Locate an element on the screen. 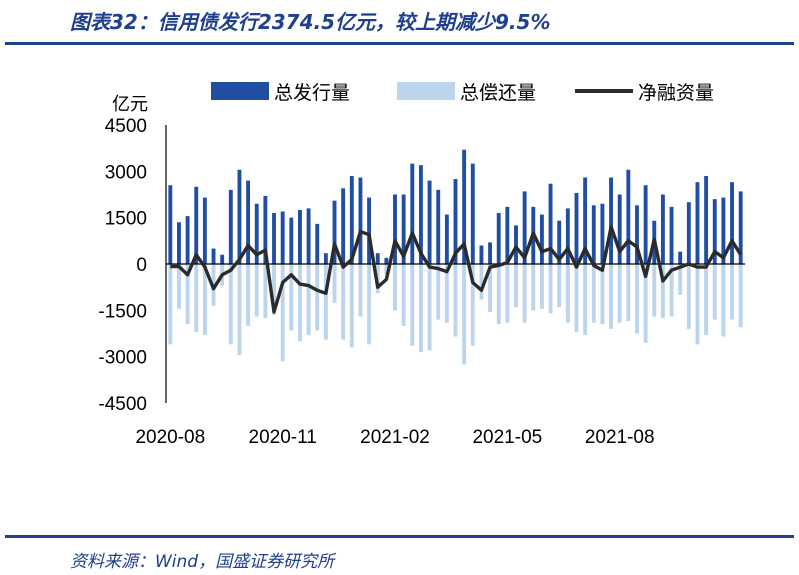 The width and height of the screenshot is (799, 575). legend-label-issuance: 总发行量 is located at coordinates (312, 93).